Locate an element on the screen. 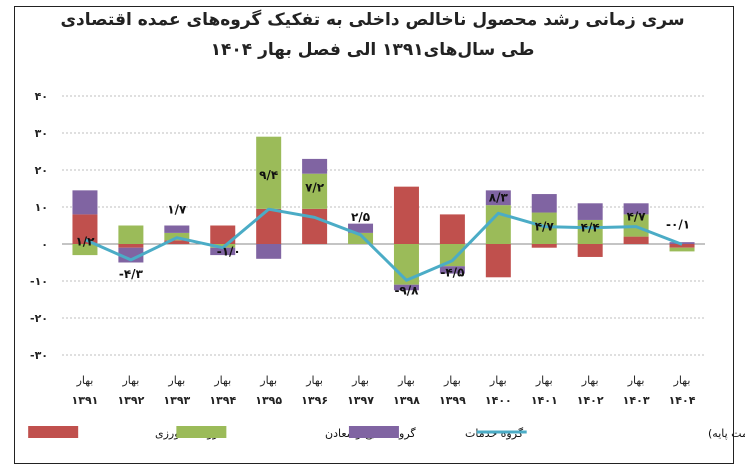  x-tick-year: ۱۴۰۱ is located at coordinates (544, 400).